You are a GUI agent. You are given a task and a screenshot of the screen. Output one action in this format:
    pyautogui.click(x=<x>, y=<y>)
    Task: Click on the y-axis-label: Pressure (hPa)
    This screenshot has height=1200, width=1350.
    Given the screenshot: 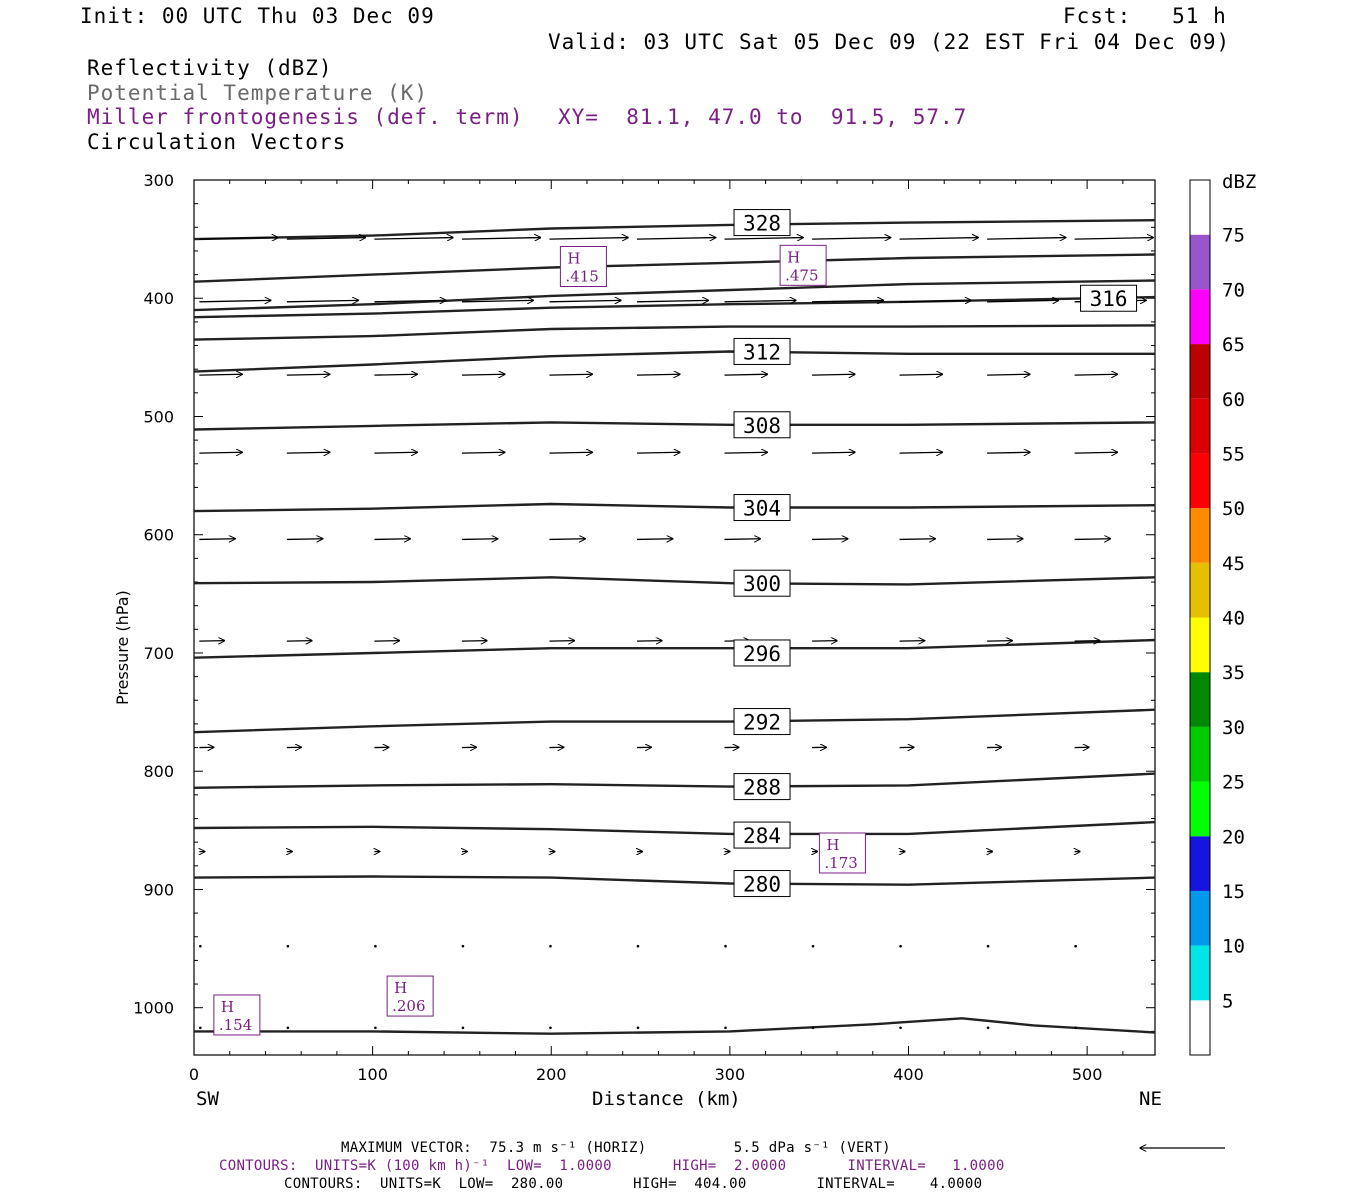 What is the action you would take?
    pyautogui.click(x=122, y=647)
    